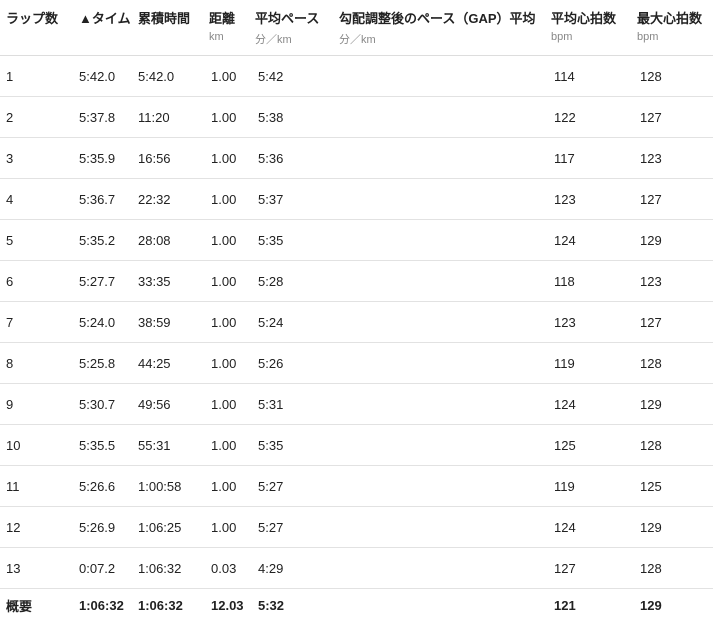 The height and width of the screenshot is (621, 713). I want to click on cell-max-hr: 123, so click(675, 158).